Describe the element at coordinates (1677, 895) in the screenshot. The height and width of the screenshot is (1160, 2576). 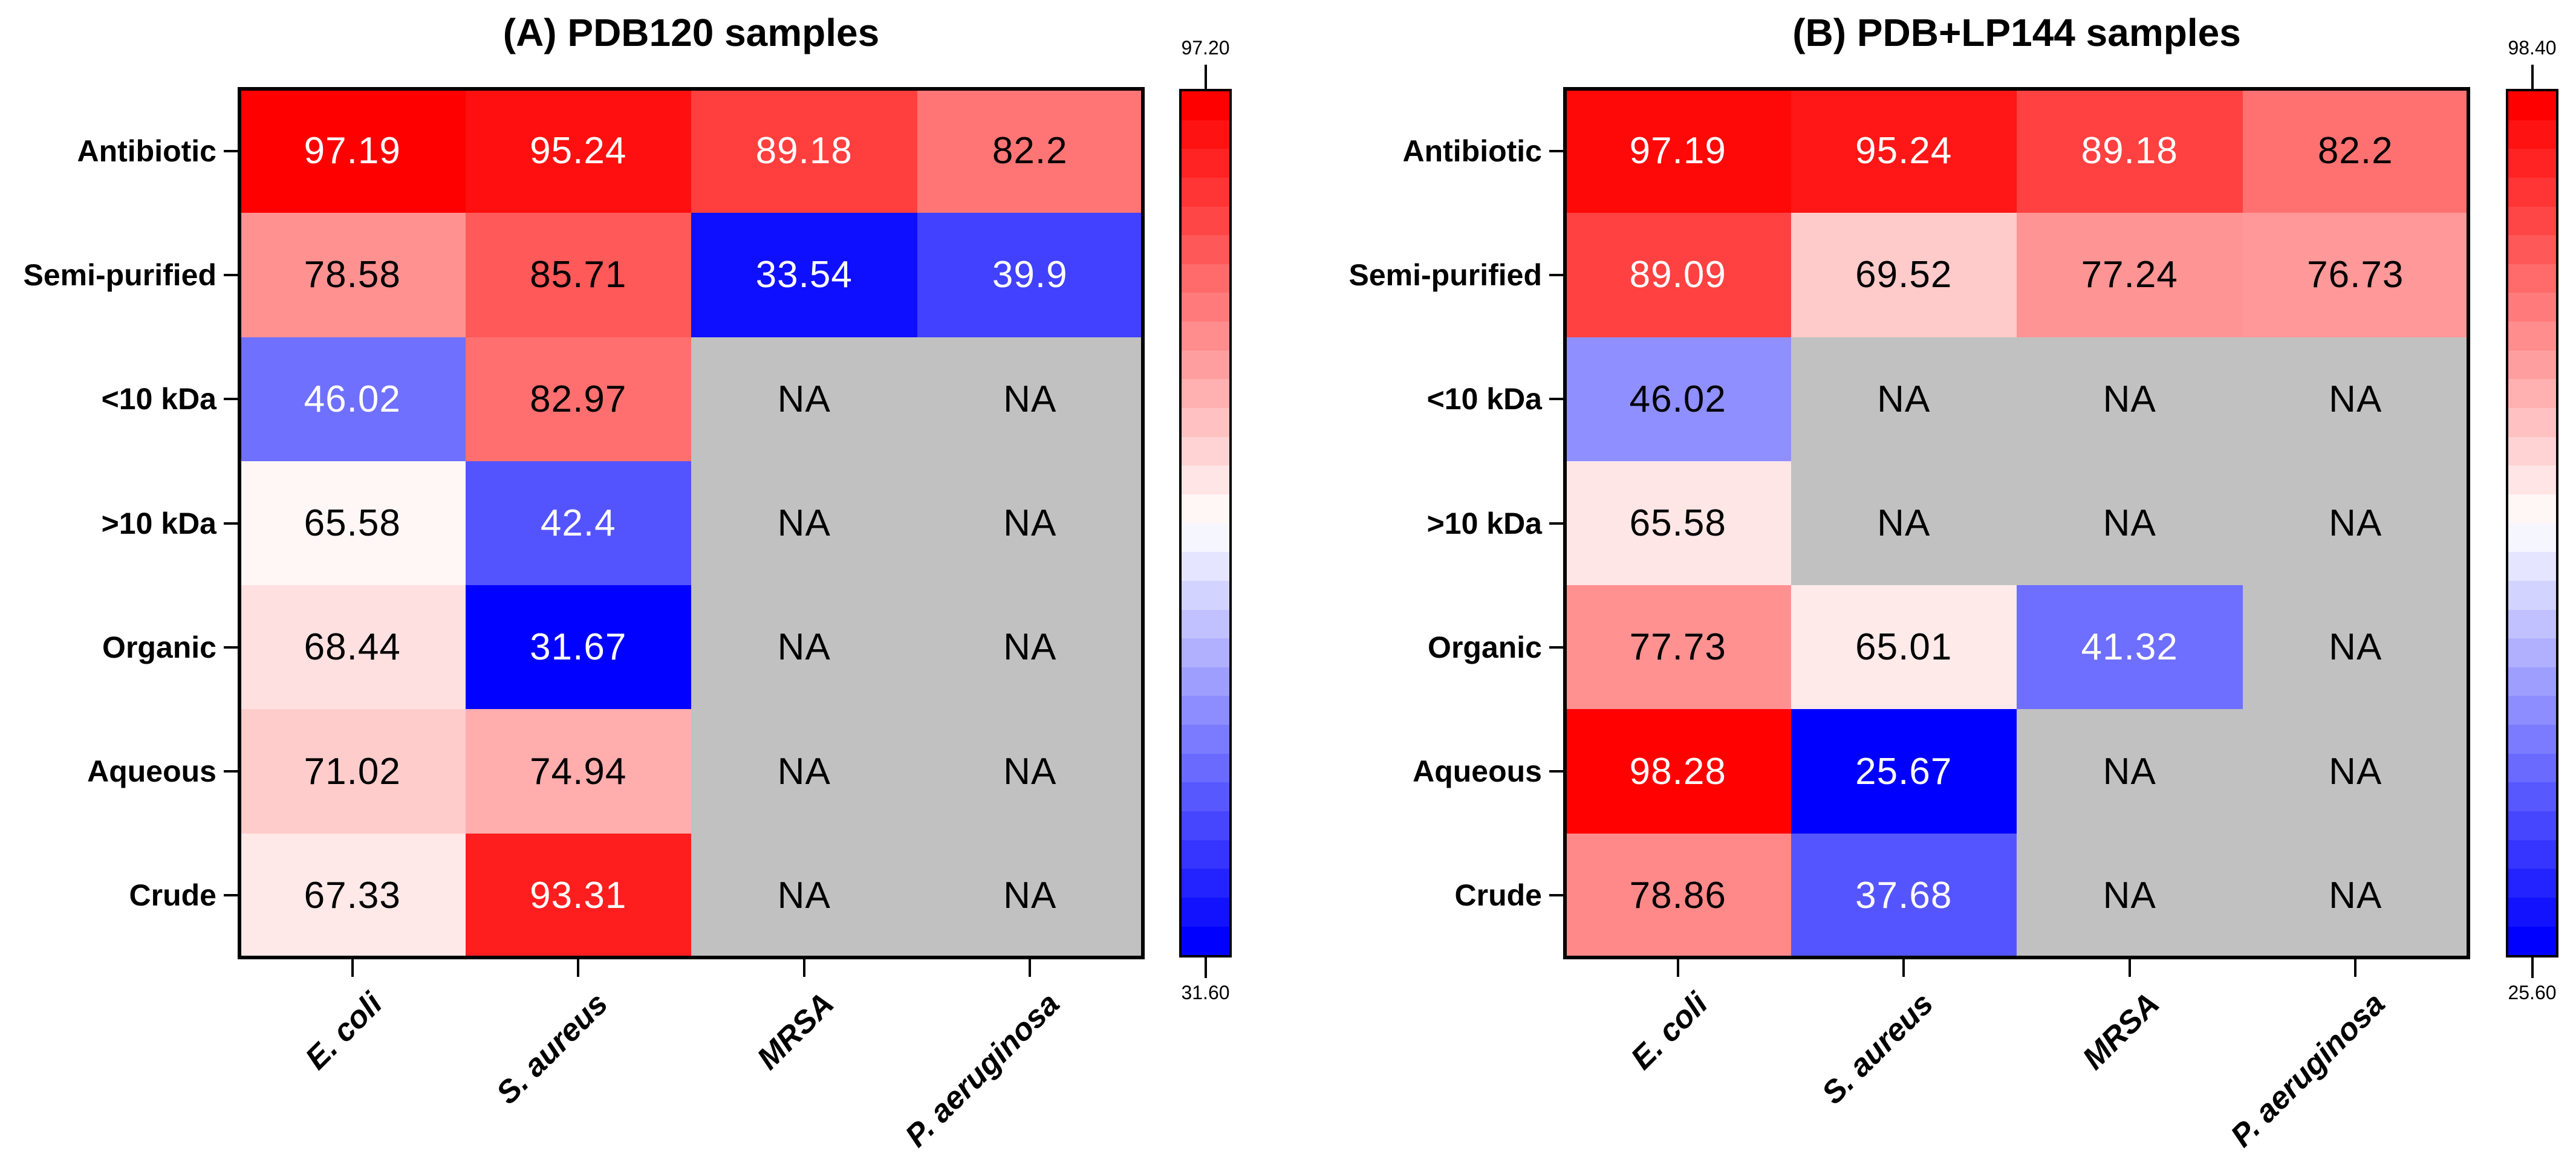
I see `cell-value: 78.86` at that location.